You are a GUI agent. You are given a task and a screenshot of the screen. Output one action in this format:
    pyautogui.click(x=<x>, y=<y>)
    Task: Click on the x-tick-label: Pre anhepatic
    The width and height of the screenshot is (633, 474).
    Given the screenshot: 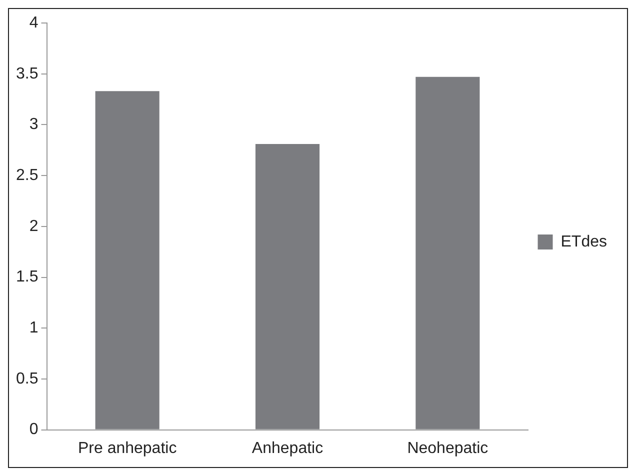 What is the action you would take?
    pyautogui.click(x=127, y=448)
    